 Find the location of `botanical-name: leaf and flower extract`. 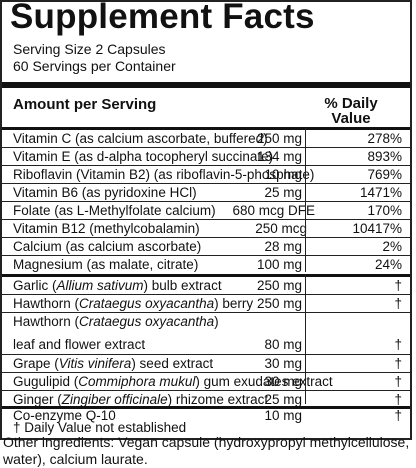

botanical-name: leaf and flower extract is located at coordinates (79, 344).